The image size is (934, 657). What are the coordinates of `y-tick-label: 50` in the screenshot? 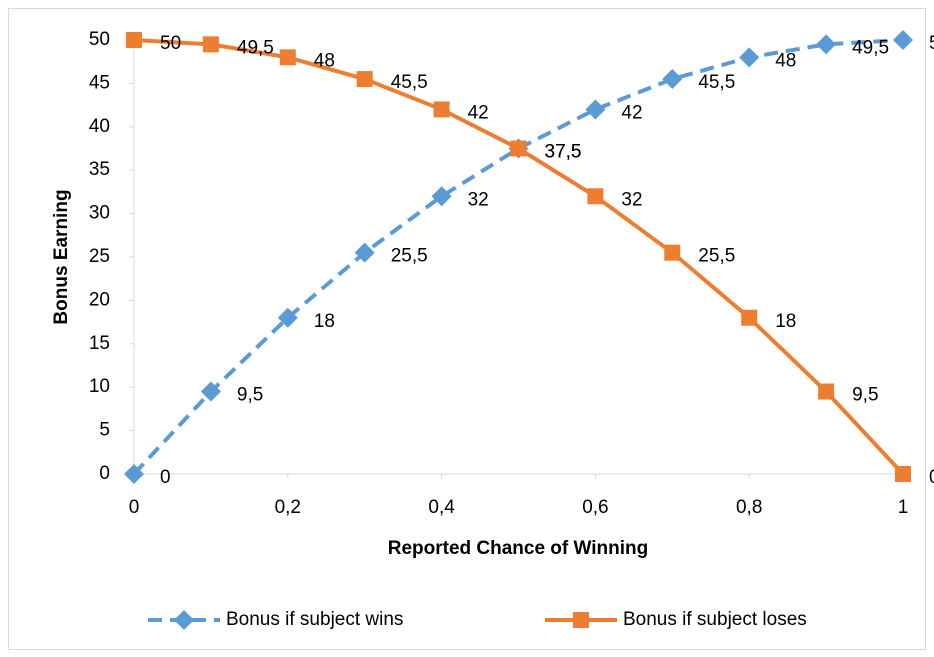 It's located at (99, 39).